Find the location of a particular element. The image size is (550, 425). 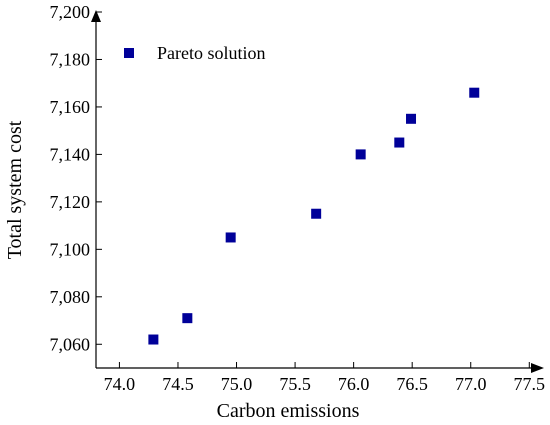

y-tick-label: 7,080 is located at coordinates (70, 297).